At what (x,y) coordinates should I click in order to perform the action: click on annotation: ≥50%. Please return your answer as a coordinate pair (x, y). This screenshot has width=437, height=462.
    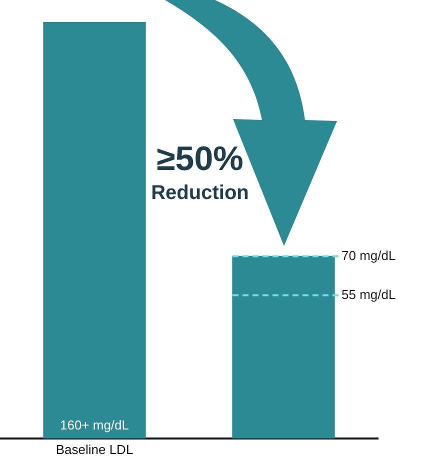
    Looking at the image, I should click on (200, 159).